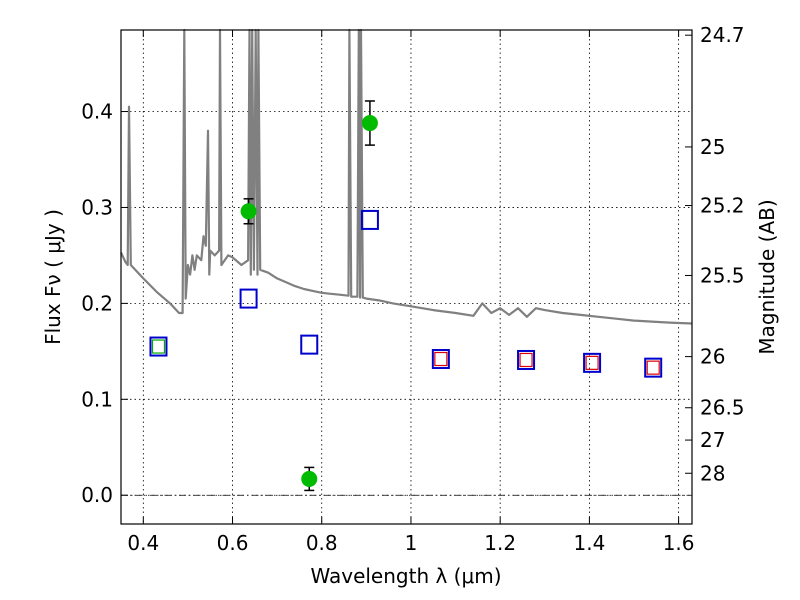 Image resolution: width=800 pixels, height=600 pixels. What do you see at coordinates (589, 543) in the screenshot?
I see `x-tick-label: 1.4` at bounding box center [589, 543].